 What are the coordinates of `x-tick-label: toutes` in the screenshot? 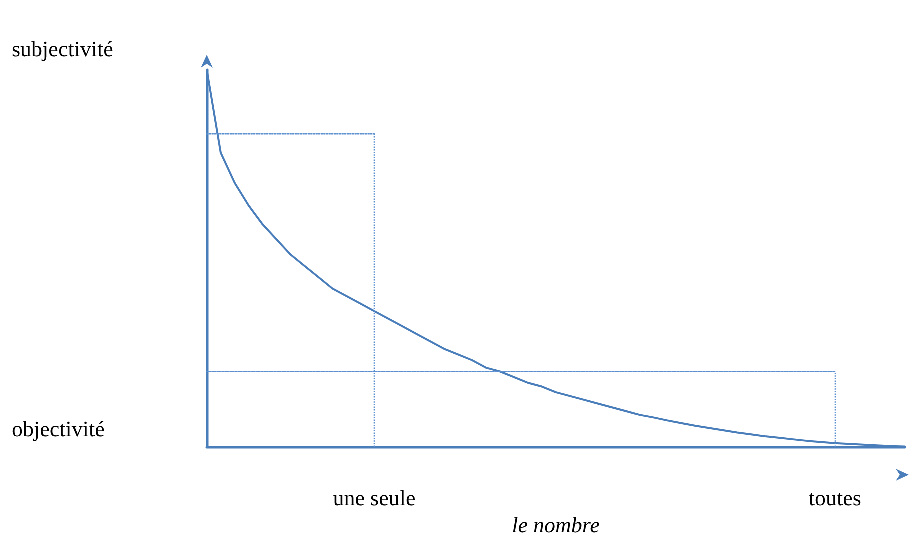 It's located at (835, 498).